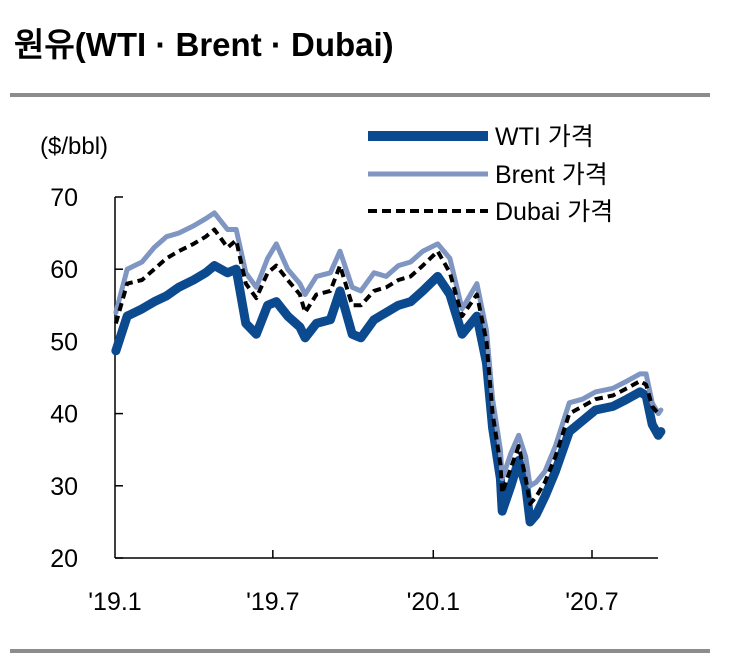 The height and width of the screenshot is (658, 730). Describe the element at coordinates (64, 198) in the screenshot. I see `y-tick-label: 70` at that location.